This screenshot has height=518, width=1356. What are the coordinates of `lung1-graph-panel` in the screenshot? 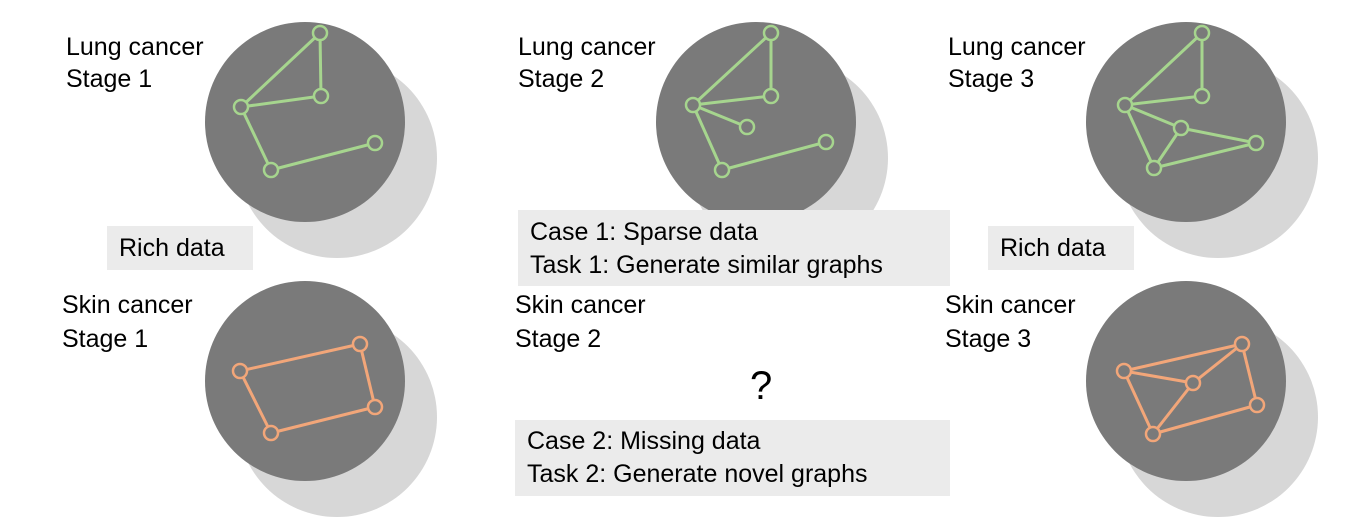 It's located at (321, 140).